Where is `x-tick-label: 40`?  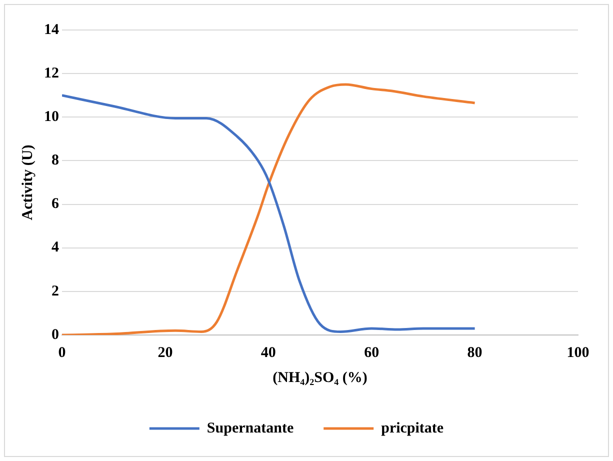
x-tick-label: 40 is located at coordinates (268, 352).